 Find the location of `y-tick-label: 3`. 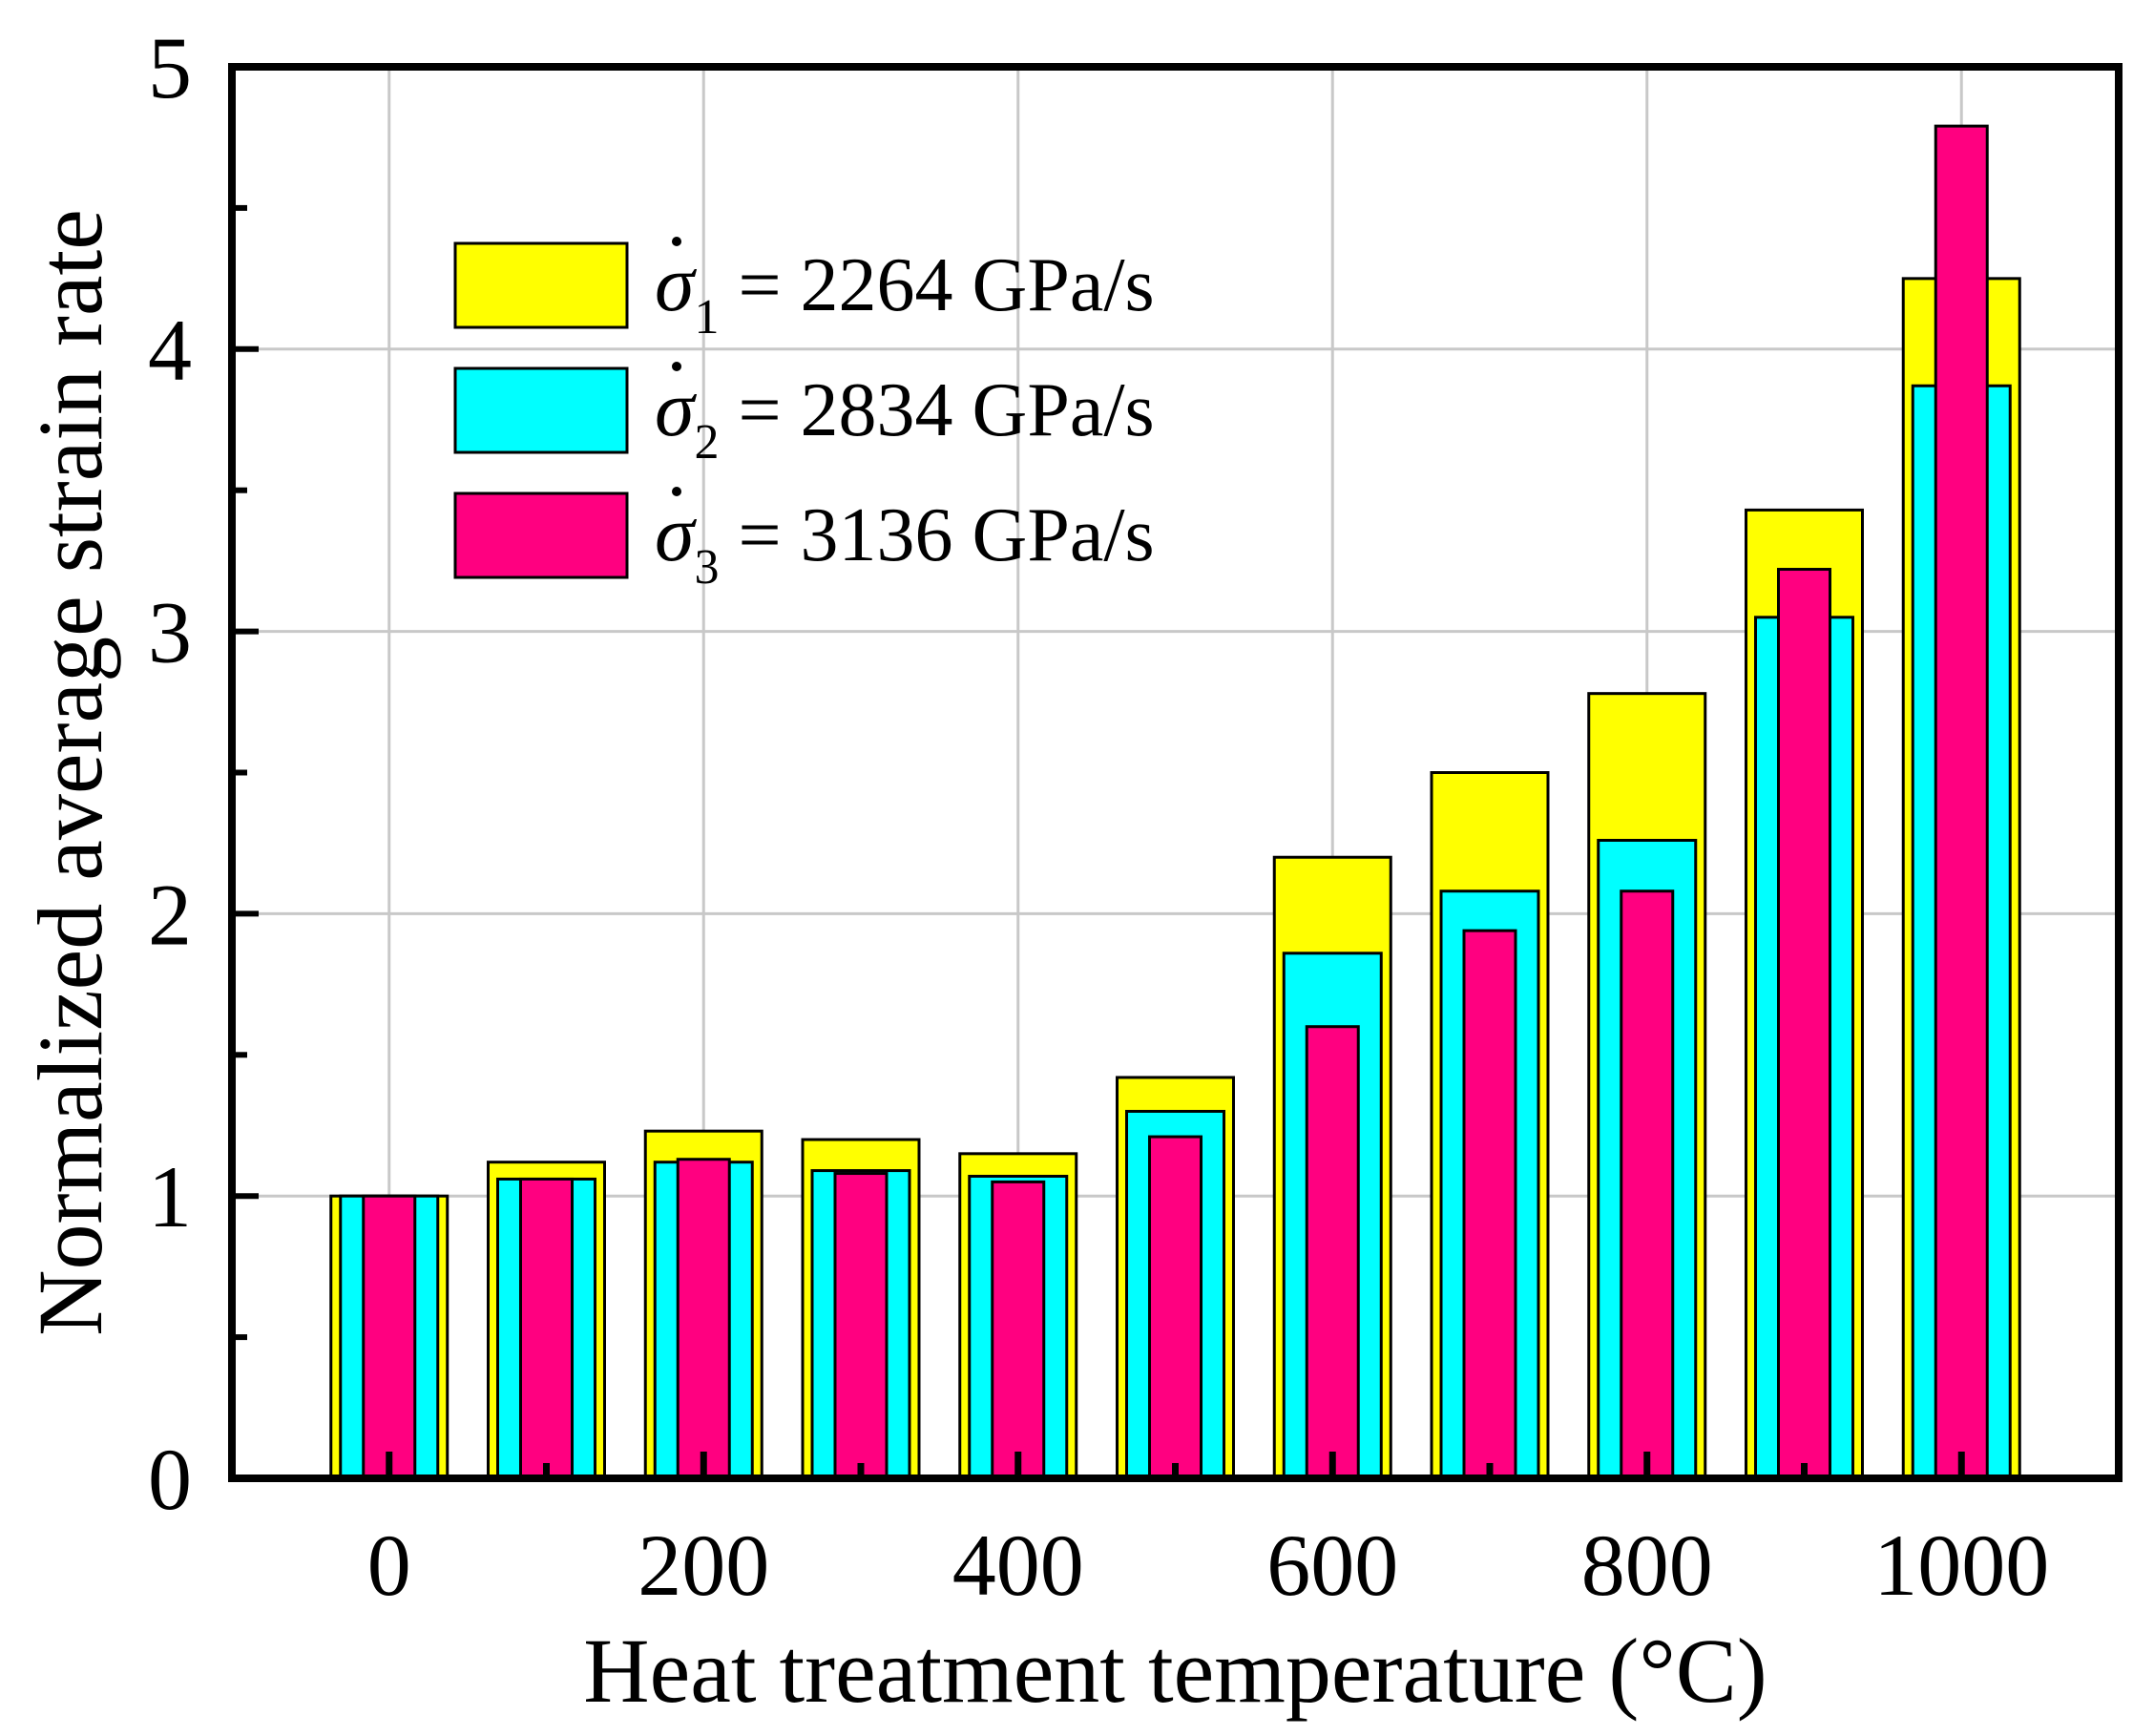

y-tick-label: 3 is located at coordinates (170, 632).